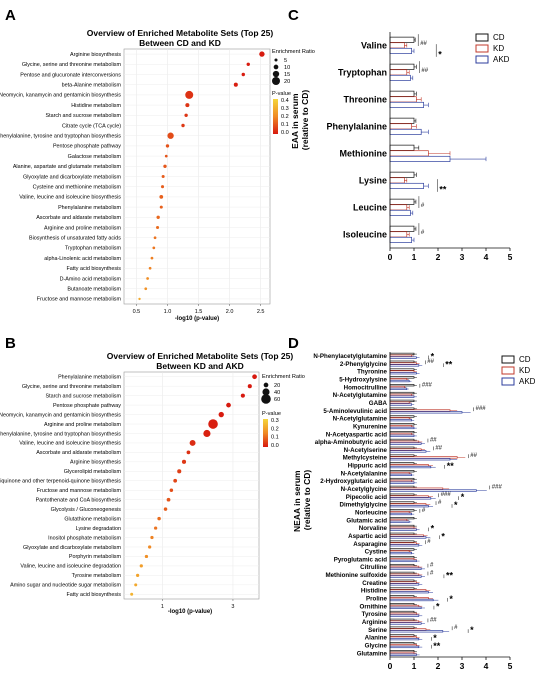 The width and height of the screenshot is (550, 681). What do you see at coordinates (197, 176) in the screenshot?
I see `panel-a-grid` at bounding box center [197, 176].